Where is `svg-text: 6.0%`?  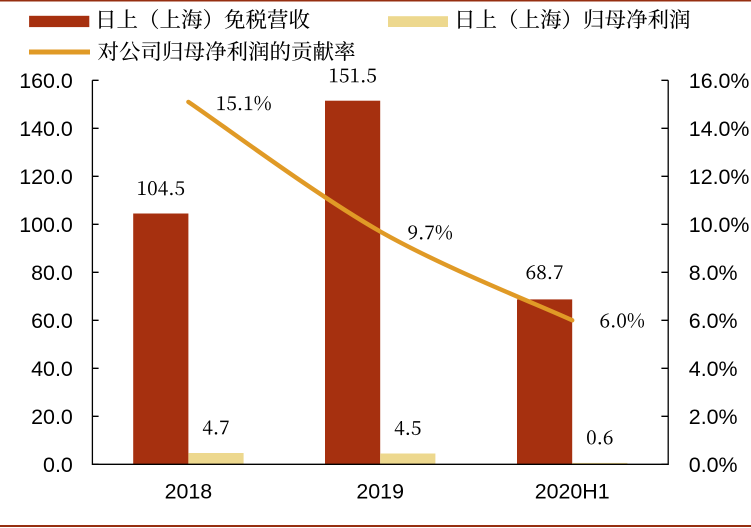 svg-text: 6.0% is located at coordinates (713, 321).